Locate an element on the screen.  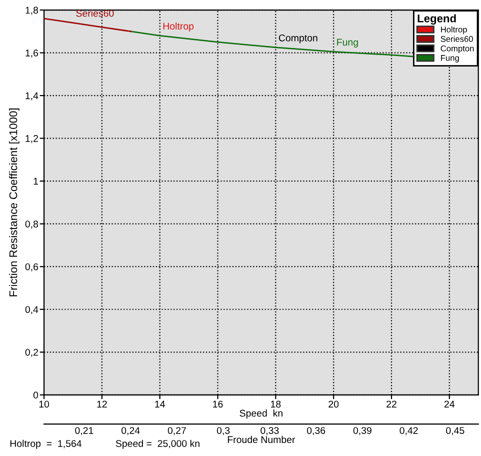
y-tick-label: 0,2 is located at coordinates (31, 352).